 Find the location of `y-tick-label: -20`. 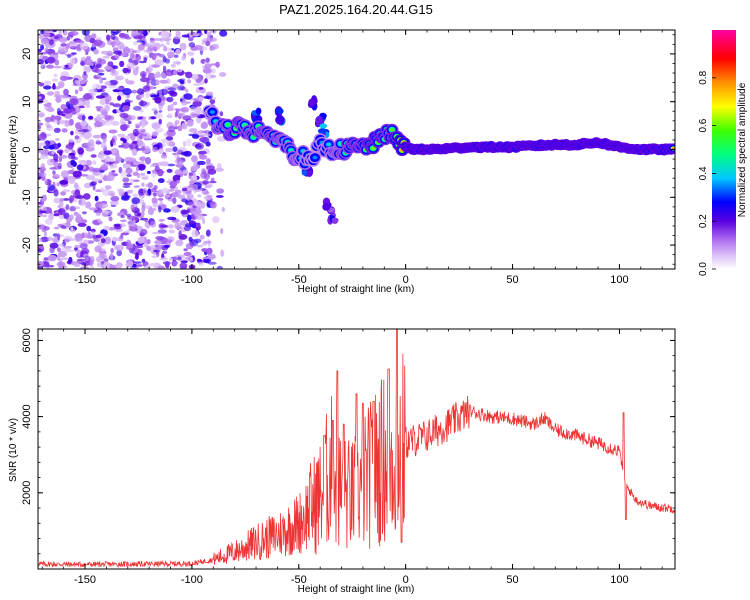

y-tick-label: -20 is located at coordinates (27, 245).